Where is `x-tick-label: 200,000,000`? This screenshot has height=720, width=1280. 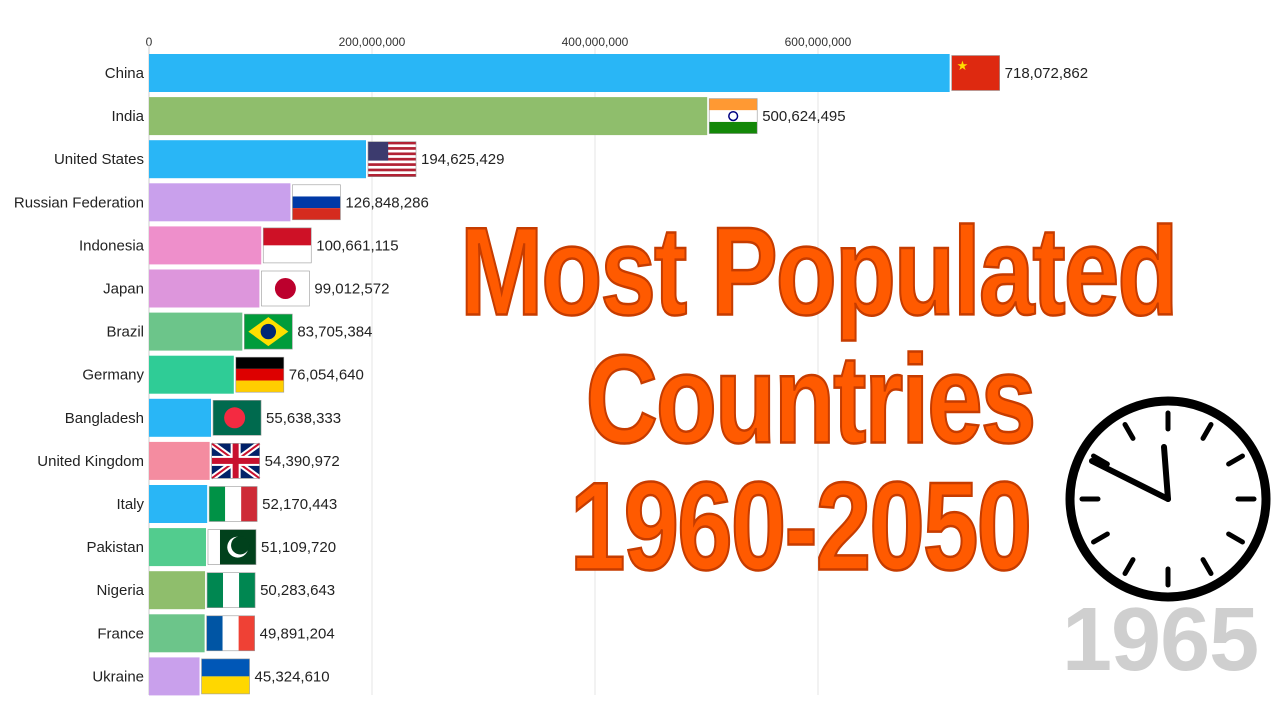
x-tick-label: 200,000,000 is located at coordinates (372, 42).